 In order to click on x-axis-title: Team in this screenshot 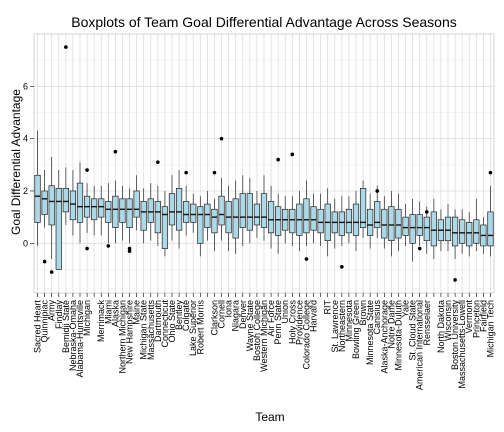, I will do `click(269, 417)`.